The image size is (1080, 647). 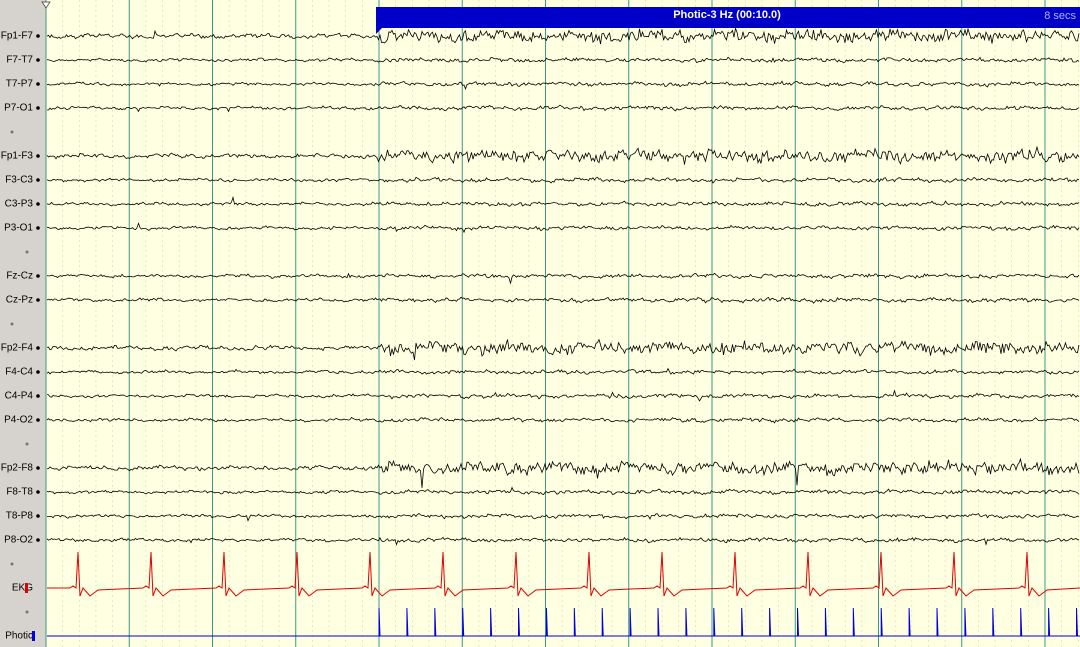 I want to click on event-label: Photic-3 Hz (00:10.0), so click(x=727, y=15).